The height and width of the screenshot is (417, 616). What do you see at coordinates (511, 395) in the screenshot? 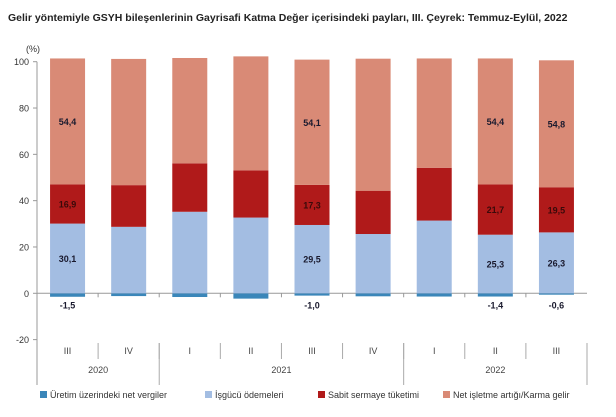
I see `legend-label: Net işletme artığı/Karma gelir` at bounding box center [511, 395].